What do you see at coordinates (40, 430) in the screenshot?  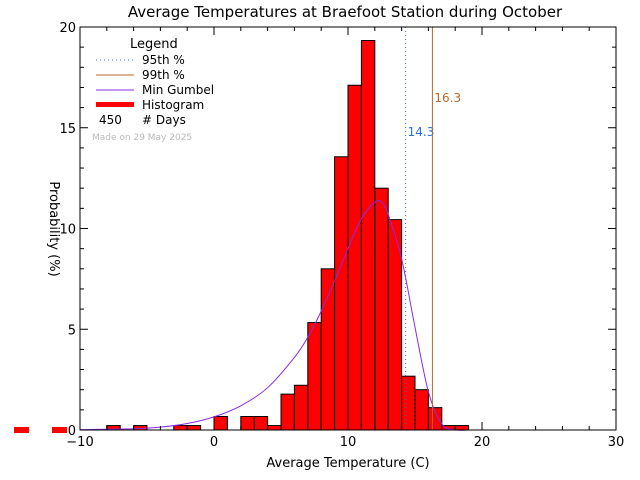 I see `offscale-marker` at bounding box center [40, 430].